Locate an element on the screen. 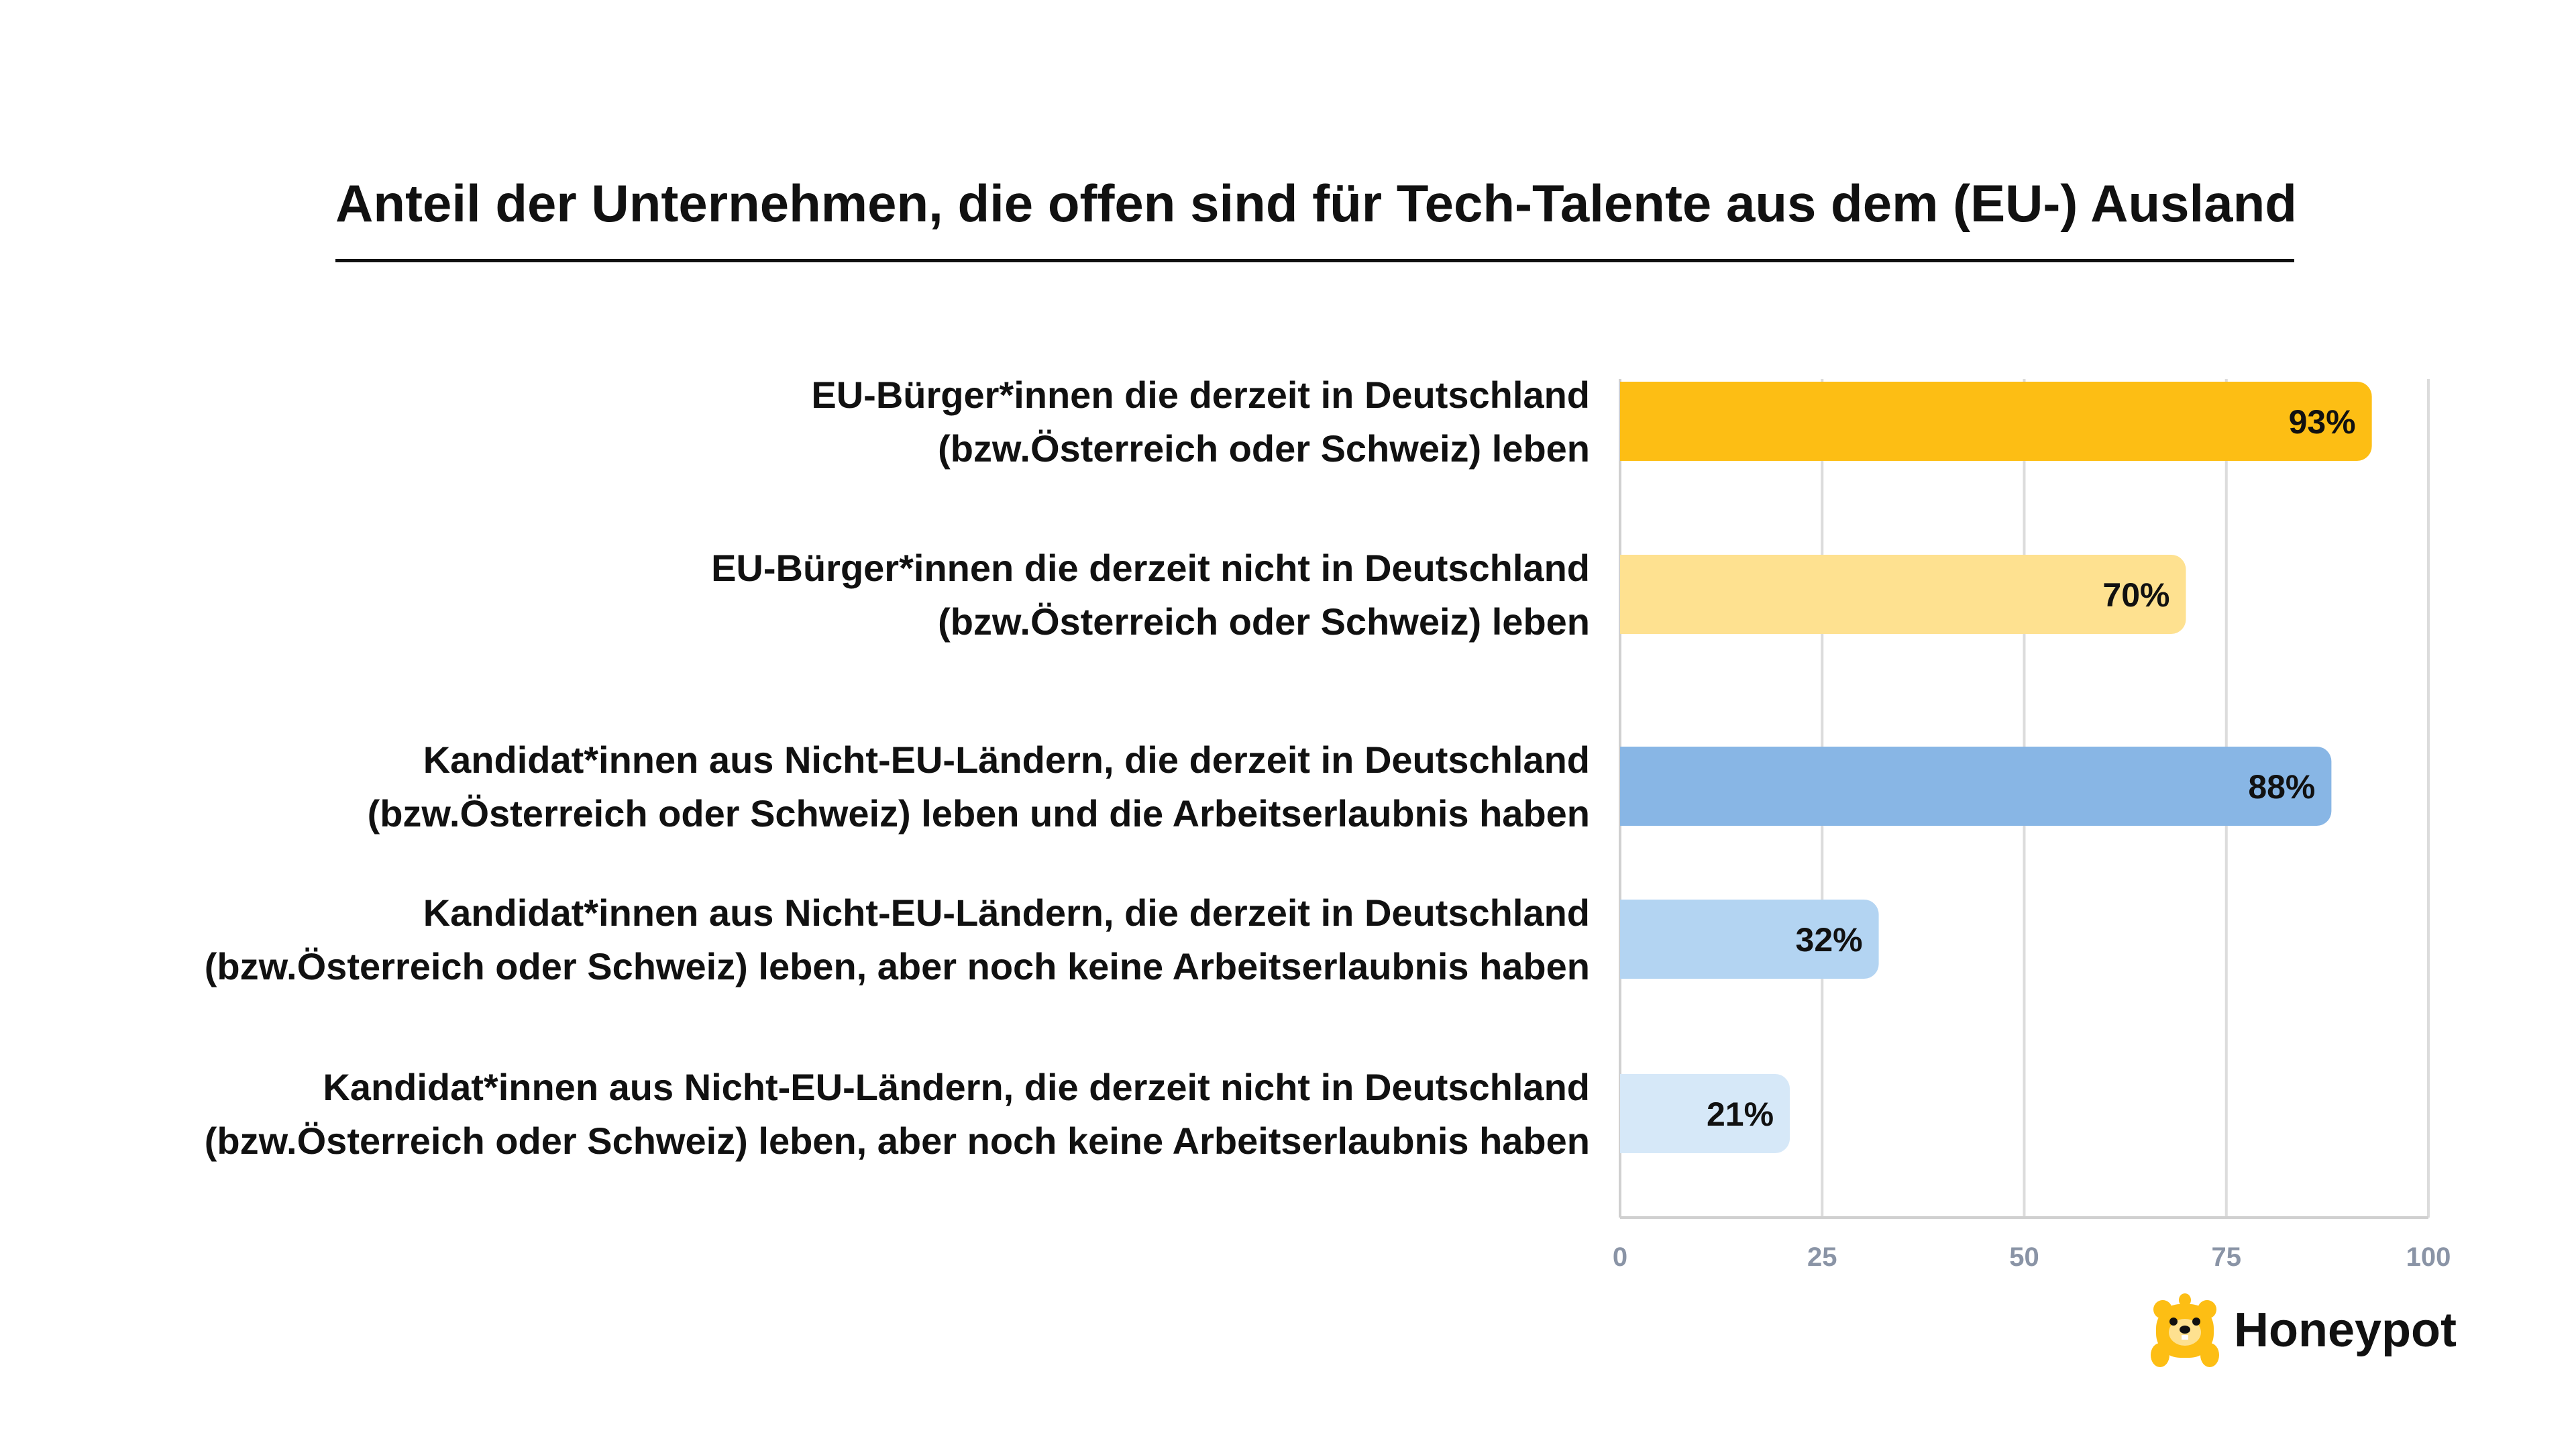 This screenshot has height=1449, width=2576. title-underline is located at coordinates (1314, 260).